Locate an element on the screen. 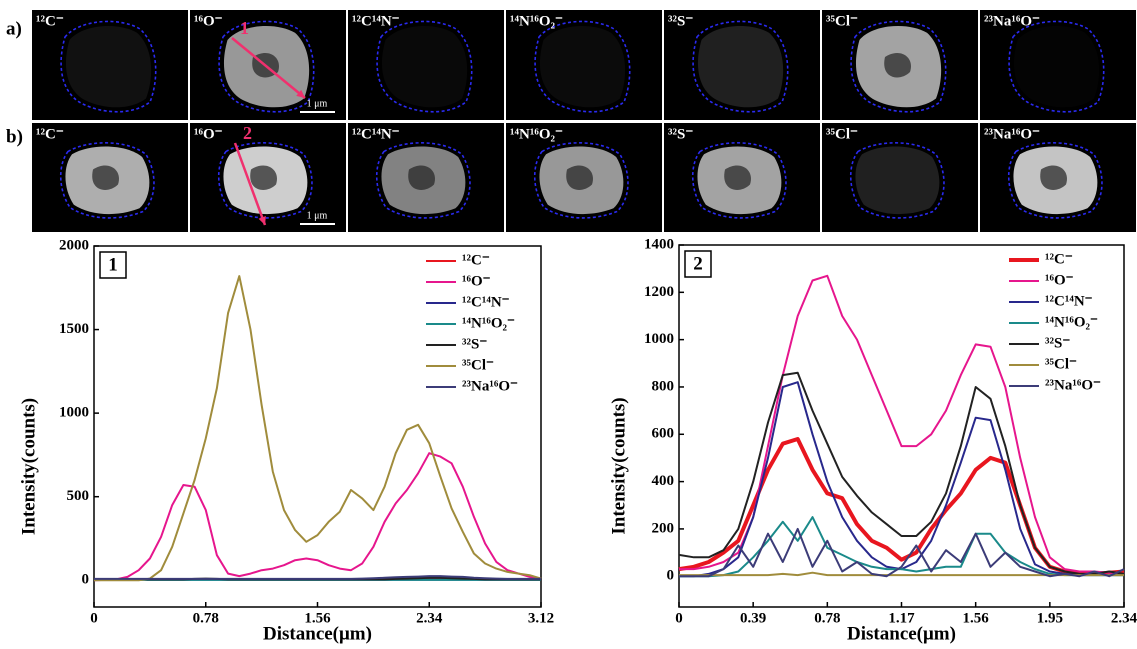  image-tile: ¹²C¹⁴N⁻ is located at coordinates (426, 65).